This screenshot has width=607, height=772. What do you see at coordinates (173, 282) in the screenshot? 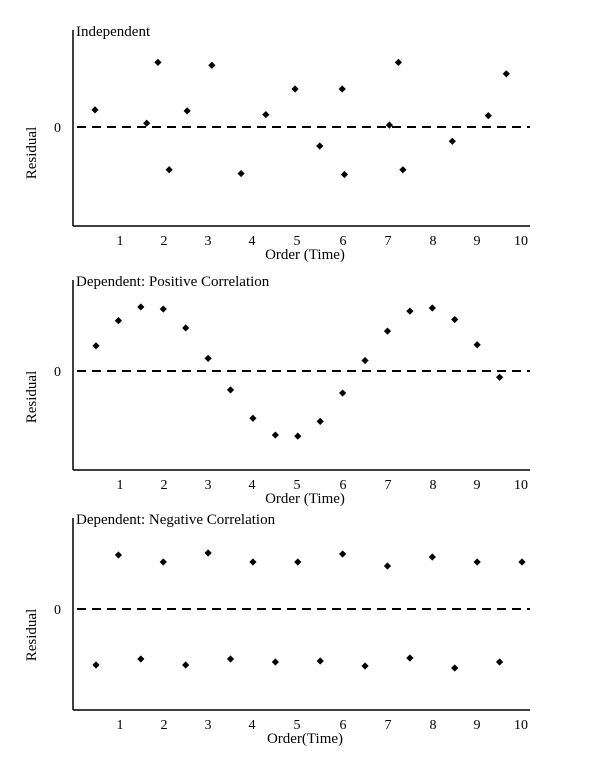
I see `panel-title: Dependent: Positive Correlation` at bounding box center [173, 282].